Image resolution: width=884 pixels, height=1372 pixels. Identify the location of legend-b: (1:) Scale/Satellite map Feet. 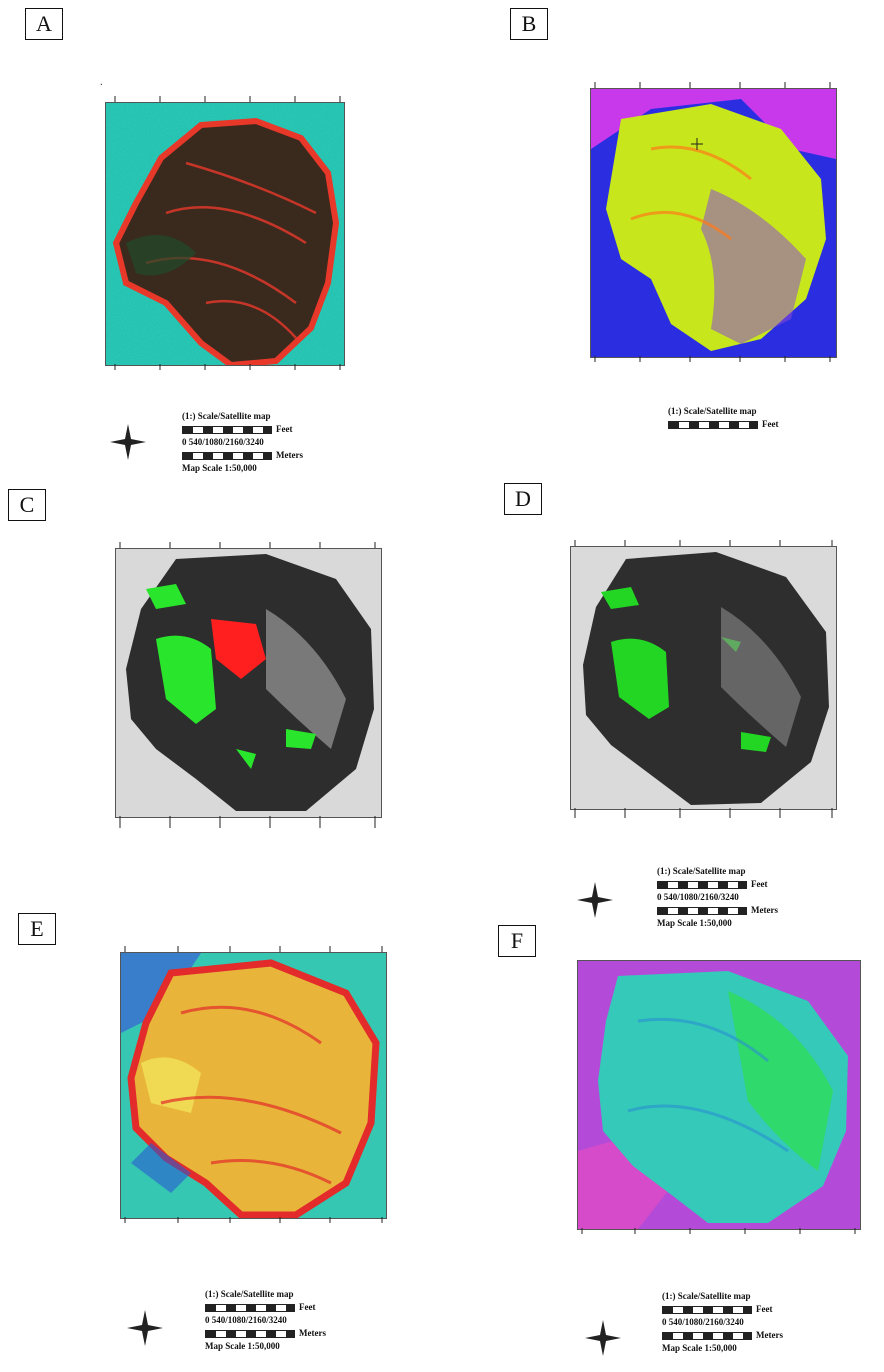
(723, 418).